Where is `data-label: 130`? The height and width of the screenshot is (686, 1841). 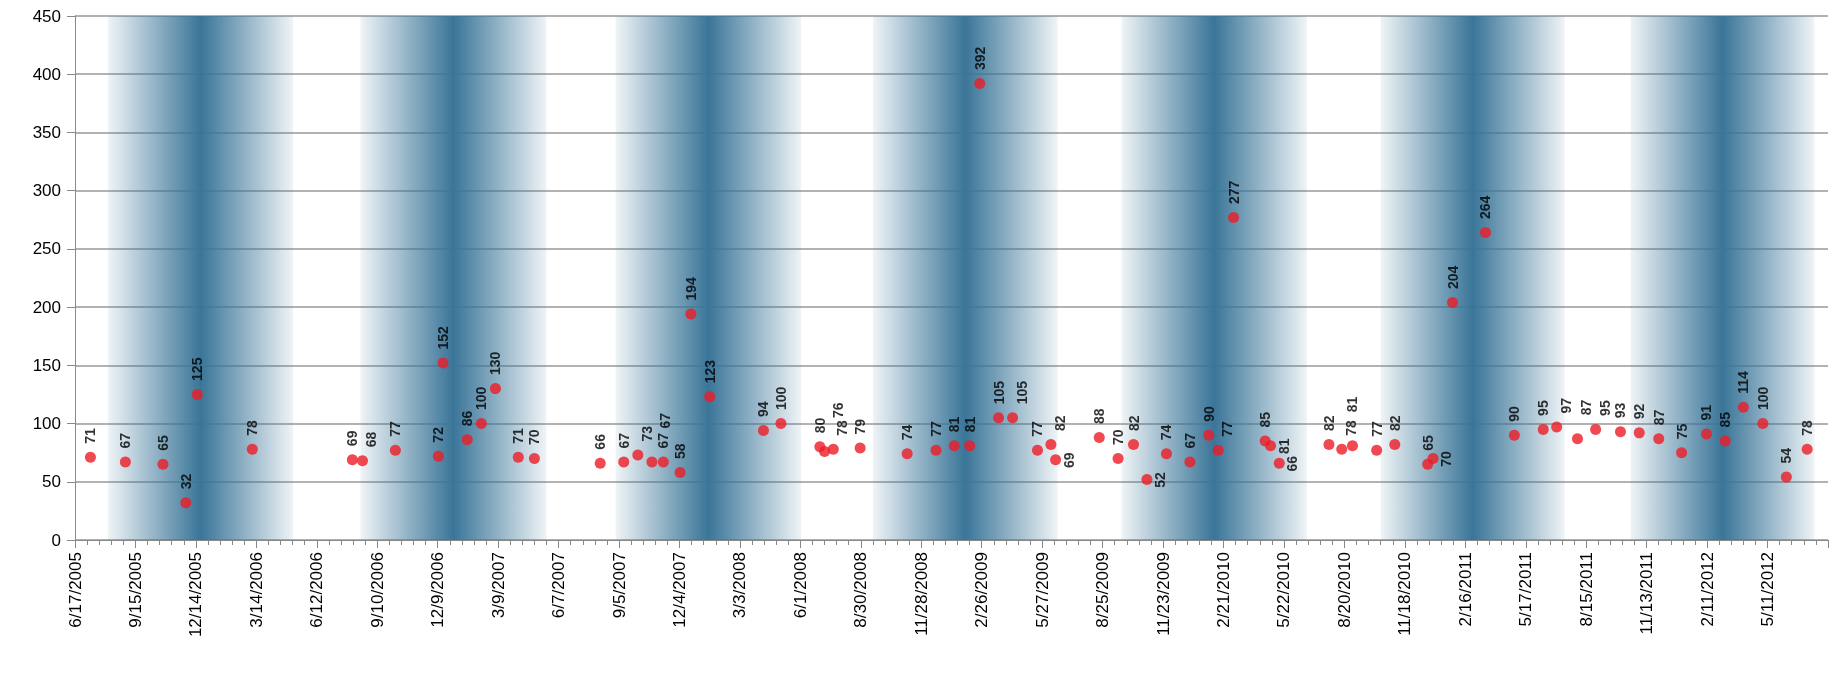
data-label: 130 is located at coordinates (495, 363).